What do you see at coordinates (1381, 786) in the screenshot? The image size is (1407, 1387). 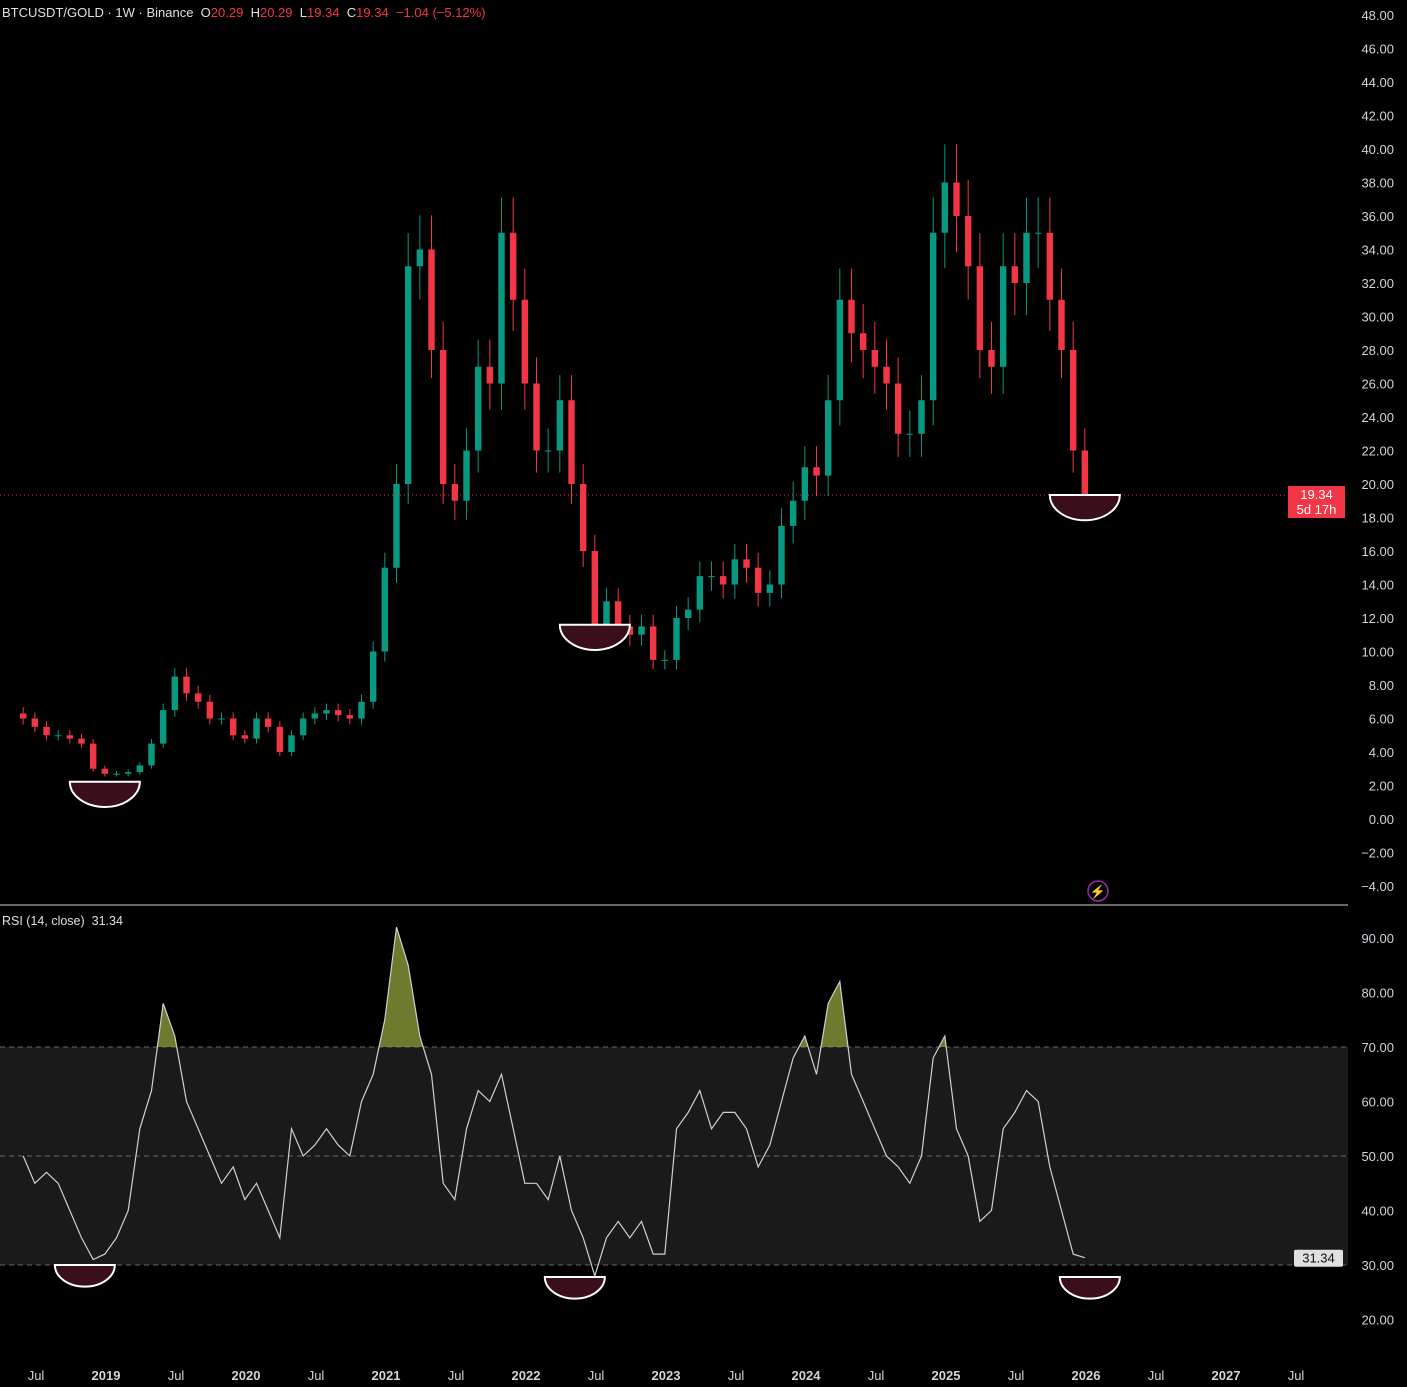 I see `price-tick: 2.00` at bounding box center [1381, 786].